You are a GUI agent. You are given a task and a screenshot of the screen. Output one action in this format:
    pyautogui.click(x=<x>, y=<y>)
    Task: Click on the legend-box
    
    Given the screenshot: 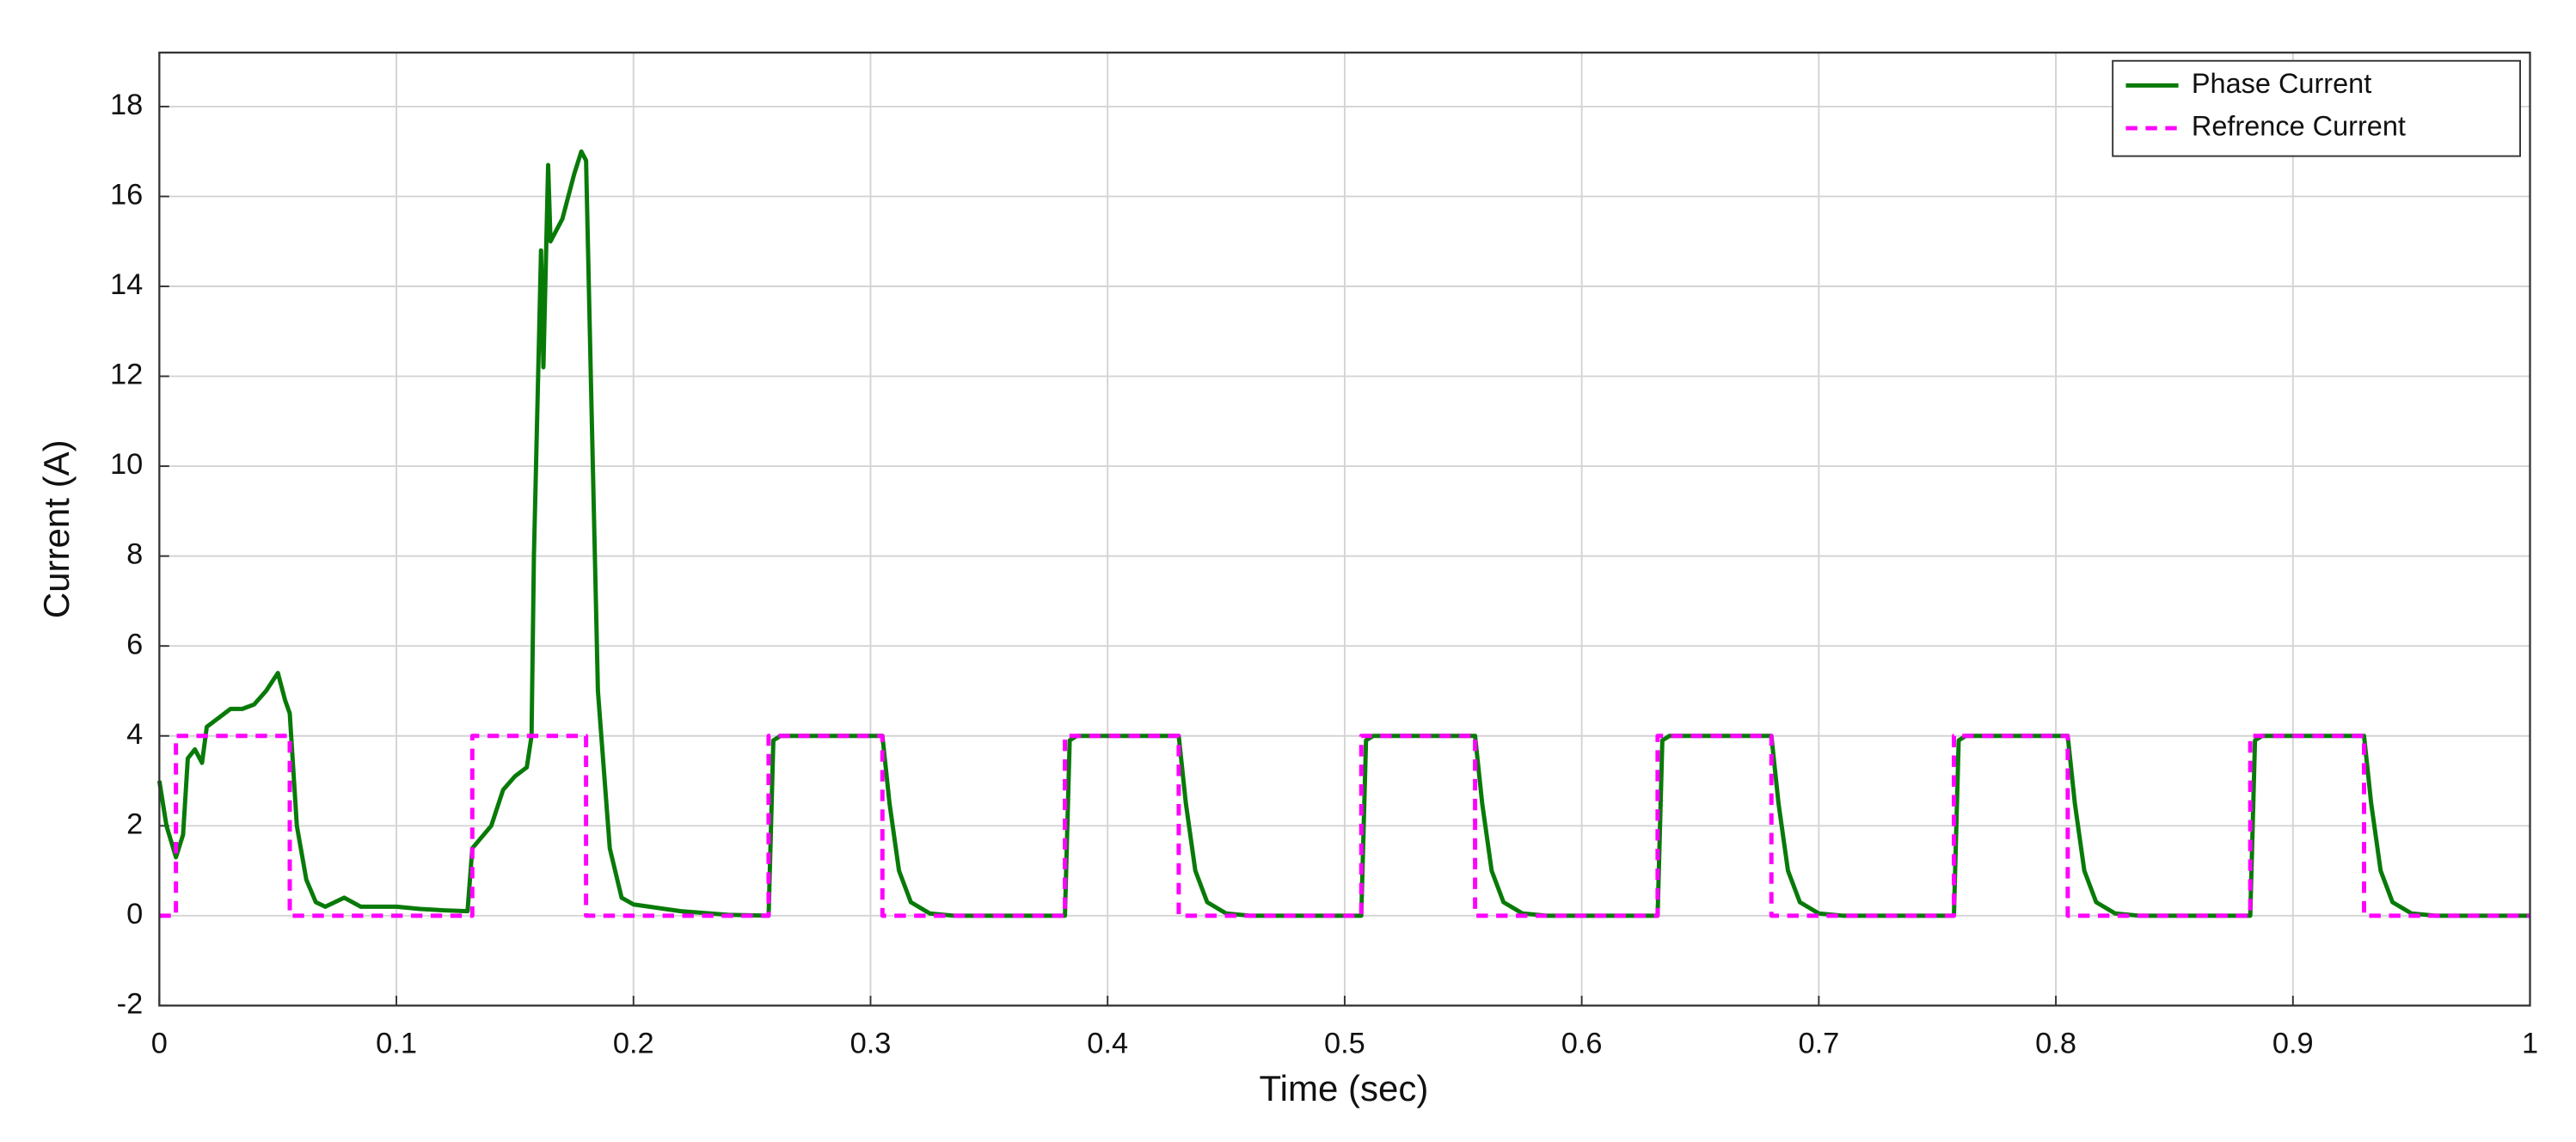 What is the action you would take?
    pyautogui.click(x=2316, y=108)
    